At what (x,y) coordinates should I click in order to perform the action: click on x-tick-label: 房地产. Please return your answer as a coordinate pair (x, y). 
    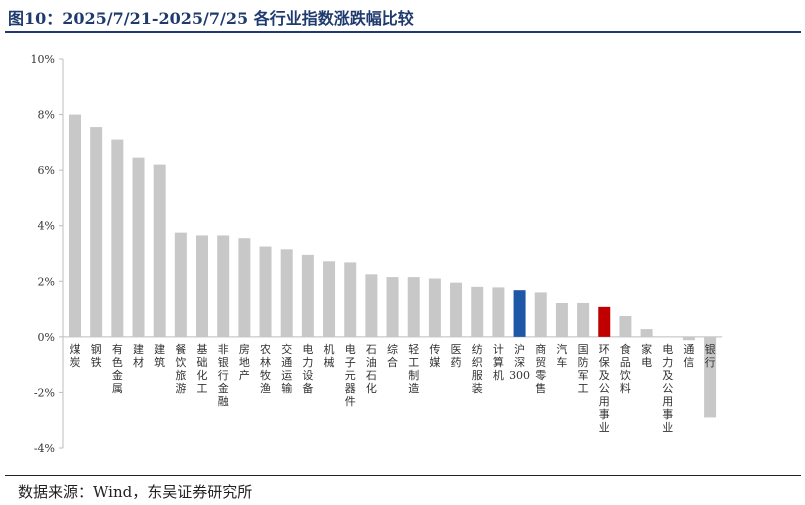
    Looking at the image, I should click on (244, 362).